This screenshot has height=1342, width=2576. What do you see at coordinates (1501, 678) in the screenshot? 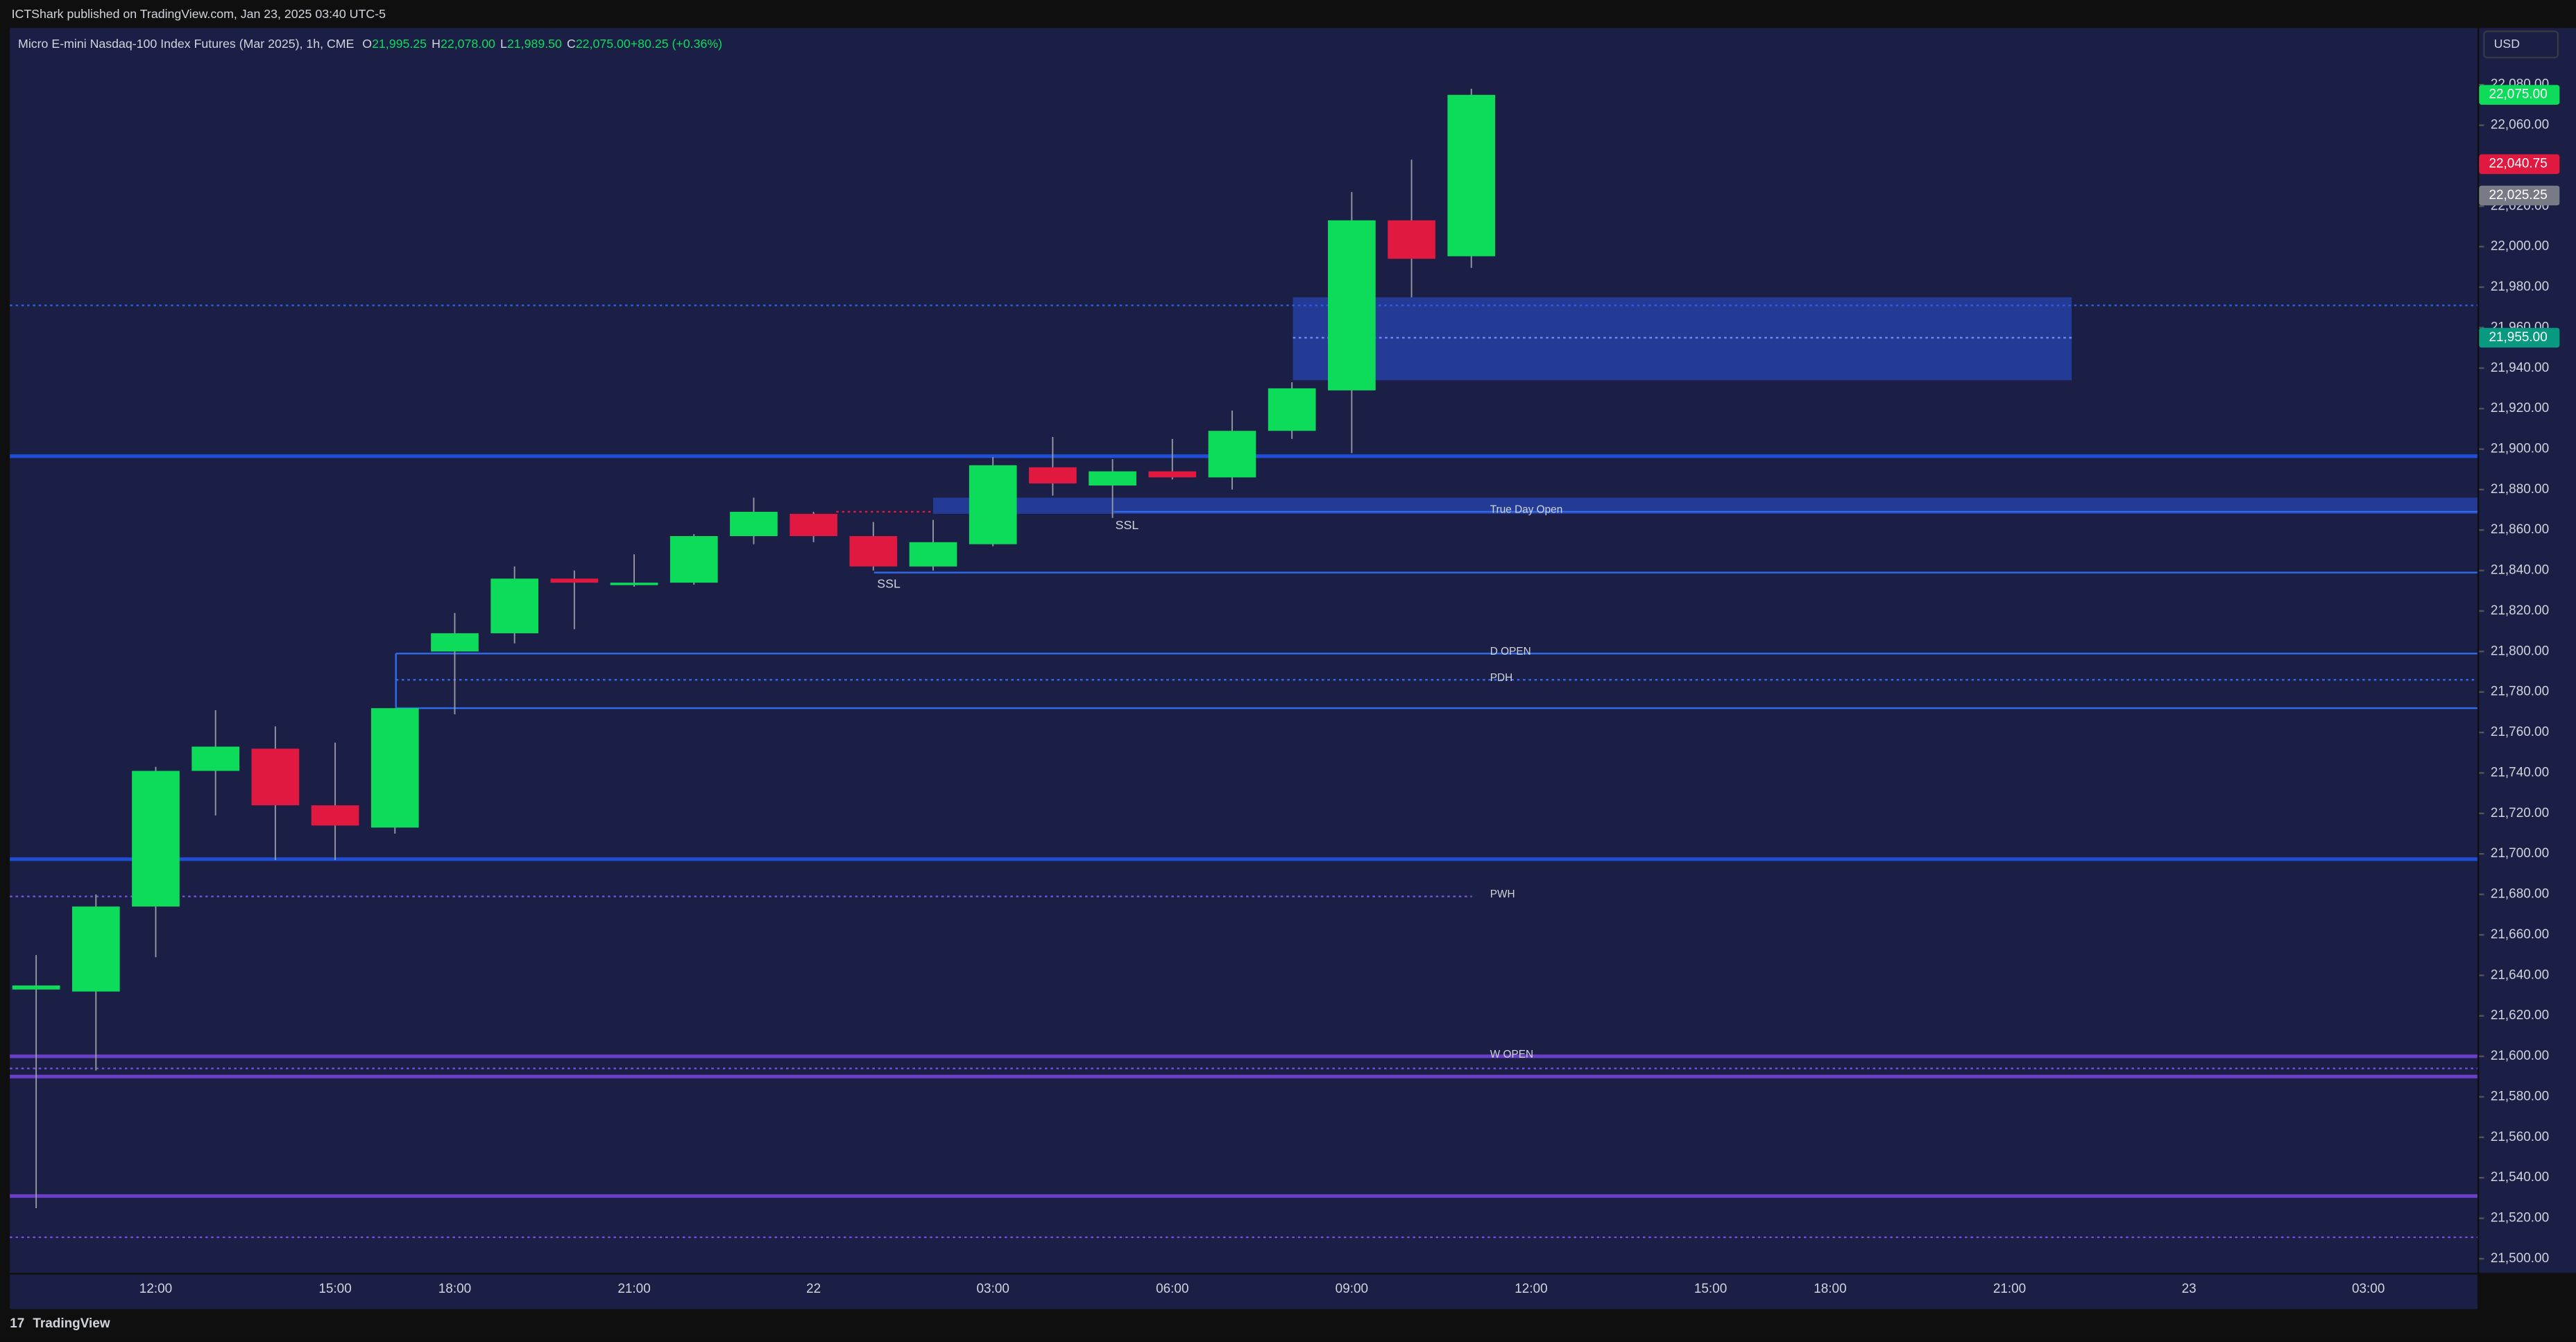
I see `level-label: PDH` at bounding box center [1501, 678].